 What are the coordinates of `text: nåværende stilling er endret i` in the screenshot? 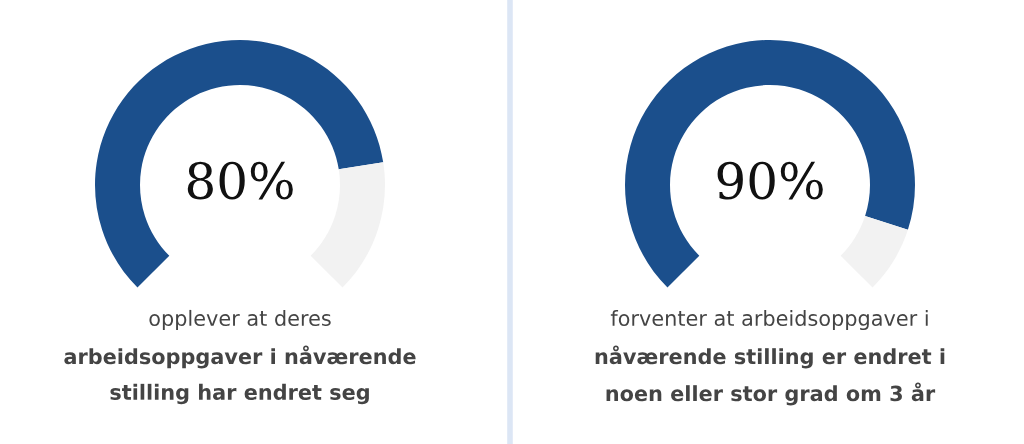 It's located at (770, 357).